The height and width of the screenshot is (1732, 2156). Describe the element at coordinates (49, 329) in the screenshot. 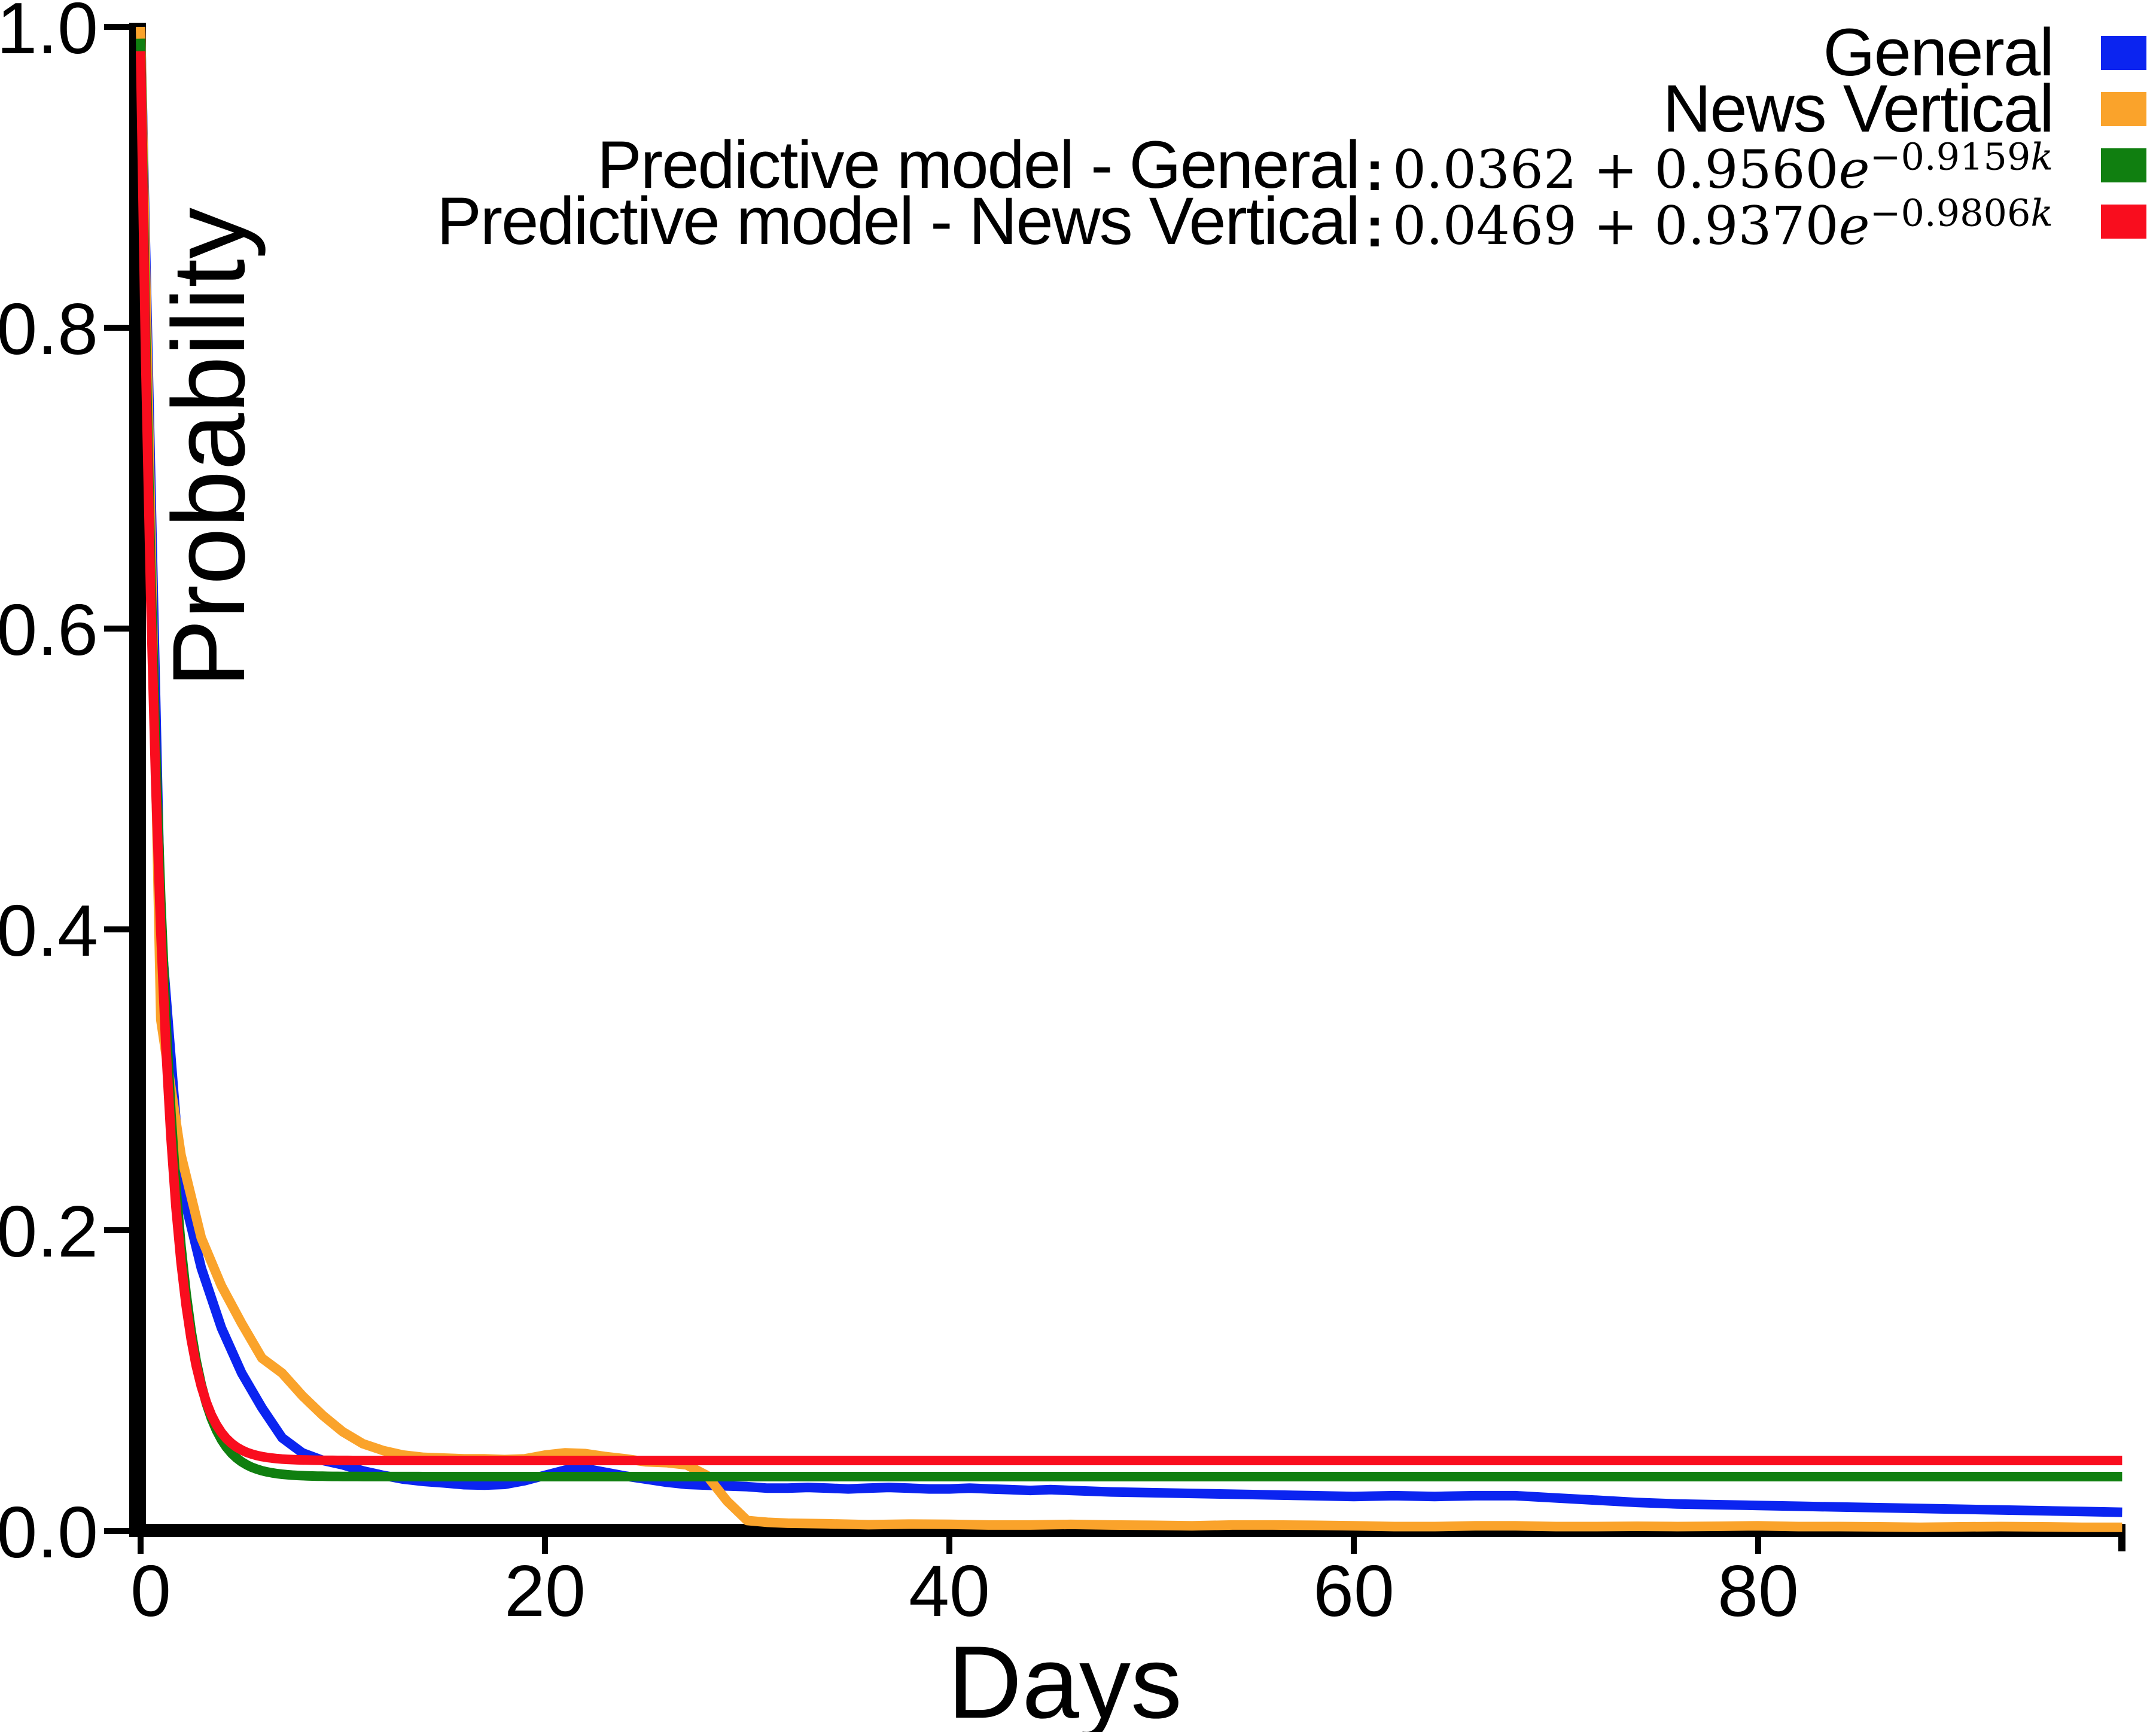

I see `y-tick-label: 0.8` at that location.